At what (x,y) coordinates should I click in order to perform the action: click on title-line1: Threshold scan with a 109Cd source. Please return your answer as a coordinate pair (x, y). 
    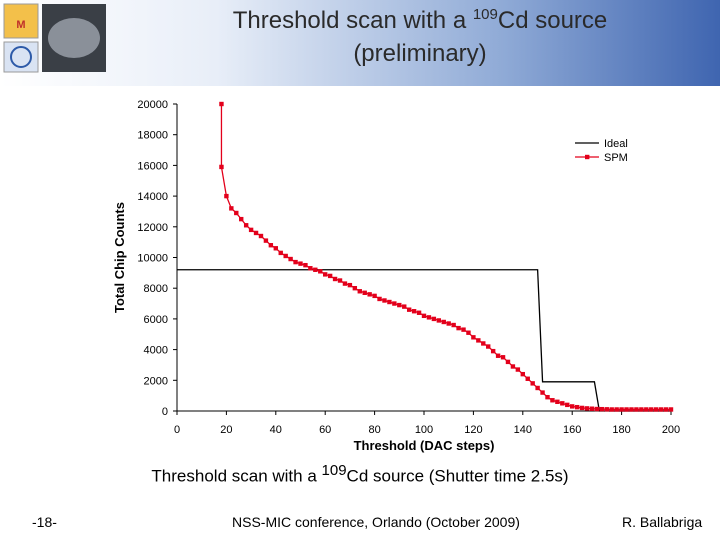
    Looking at the image, I should click on (420, 20).